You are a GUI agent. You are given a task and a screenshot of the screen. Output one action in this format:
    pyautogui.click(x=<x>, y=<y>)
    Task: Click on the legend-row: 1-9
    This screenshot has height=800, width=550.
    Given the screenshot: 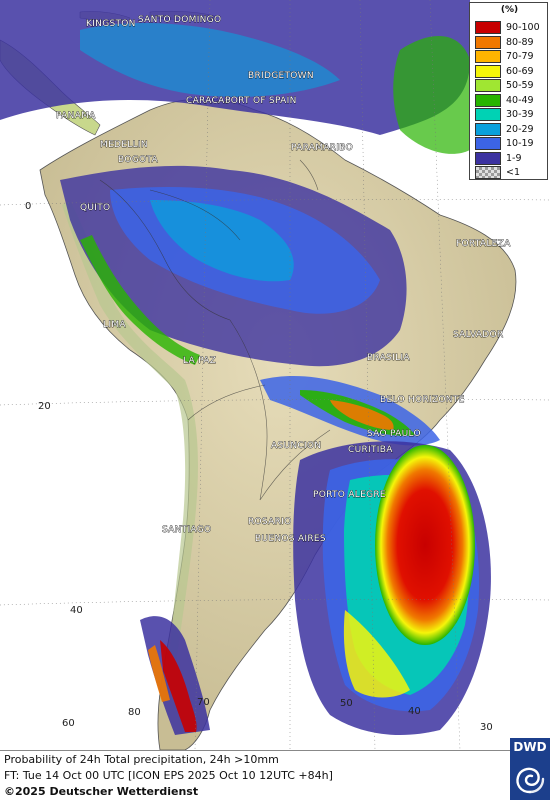 What is the action you would take?
    pyautogui.click(x=511, y=158)
    